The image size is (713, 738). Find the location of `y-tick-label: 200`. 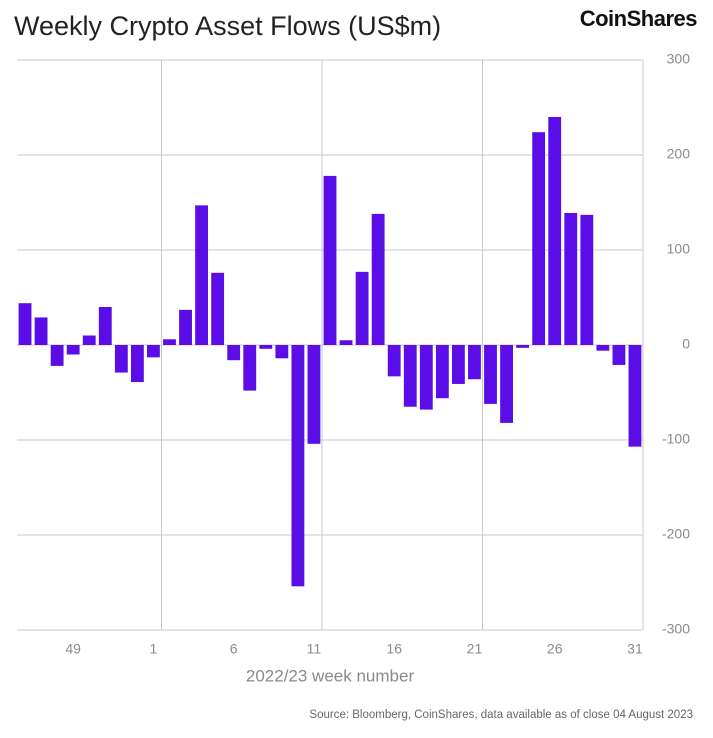

y-tick-label: 200 is located at coordinates (679, 154).